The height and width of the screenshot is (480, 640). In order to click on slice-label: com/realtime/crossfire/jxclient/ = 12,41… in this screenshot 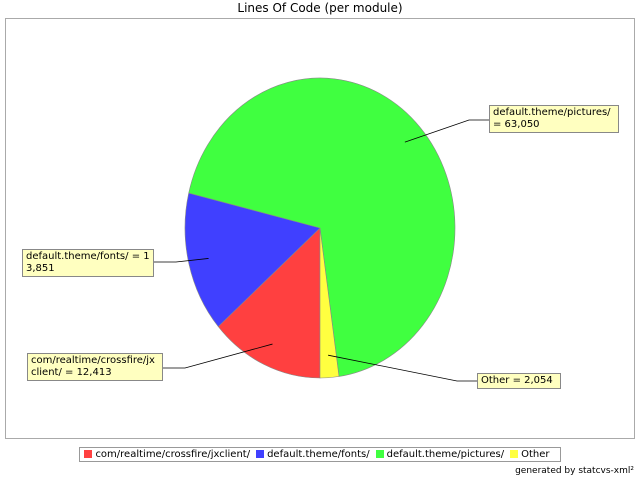, I will do `click(95, 367)`.